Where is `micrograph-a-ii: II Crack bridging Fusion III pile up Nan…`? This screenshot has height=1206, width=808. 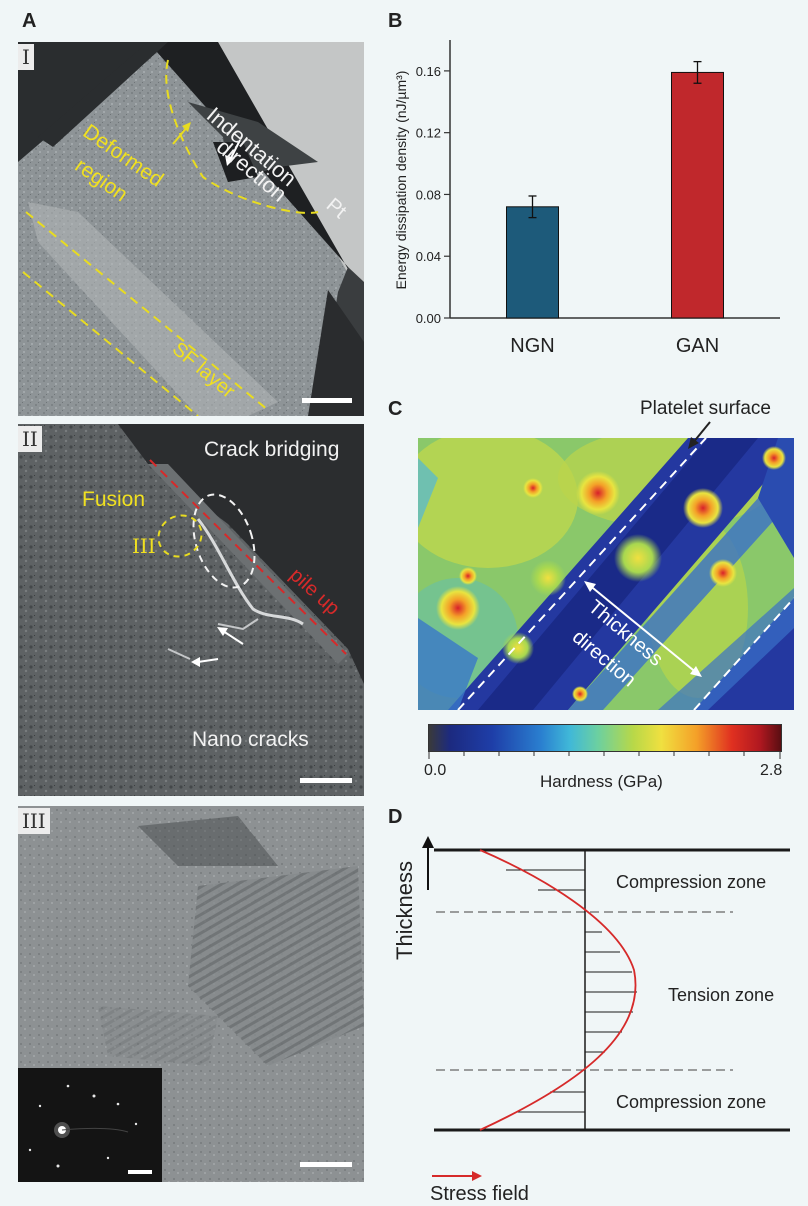
micrograph-a-ii: II Crack bridging Fusion III pile up Nan… is located at coordinates (191, 610).